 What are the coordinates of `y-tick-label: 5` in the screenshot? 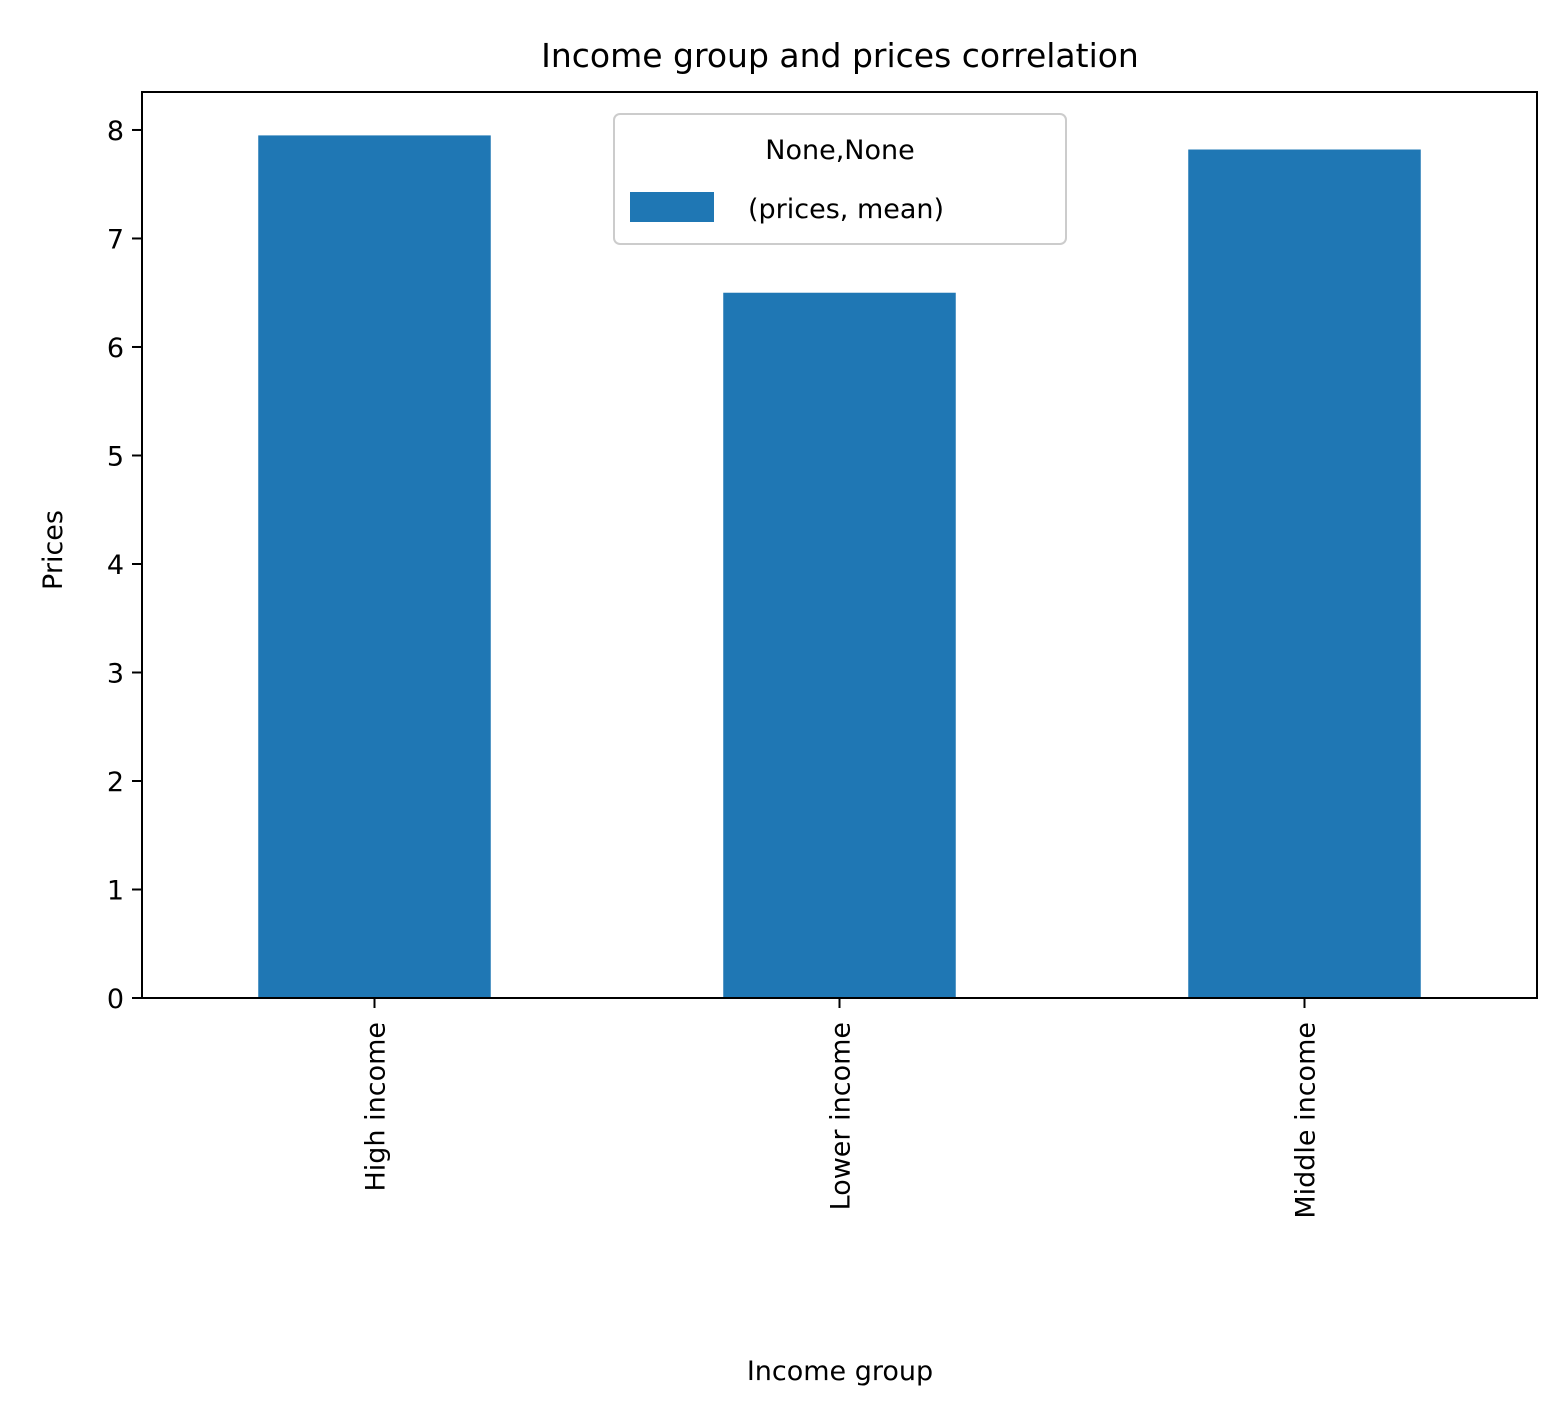 It's located at (115, 456).